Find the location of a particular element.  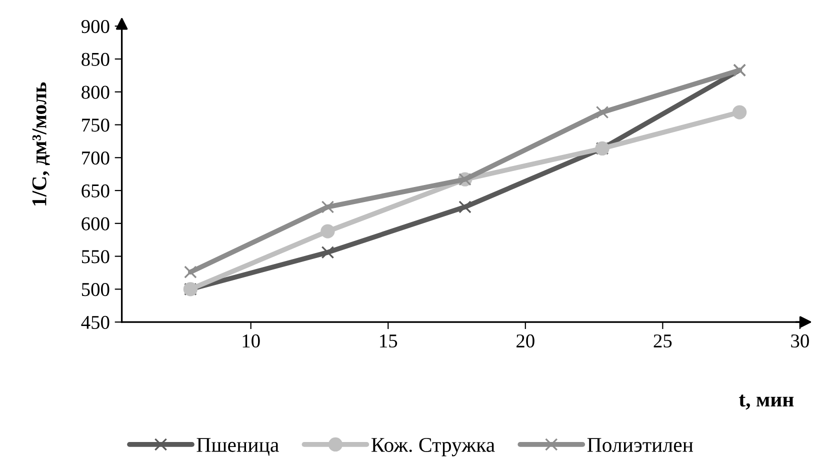

x-tick-label: 20 is located at coordinates (525, 341).